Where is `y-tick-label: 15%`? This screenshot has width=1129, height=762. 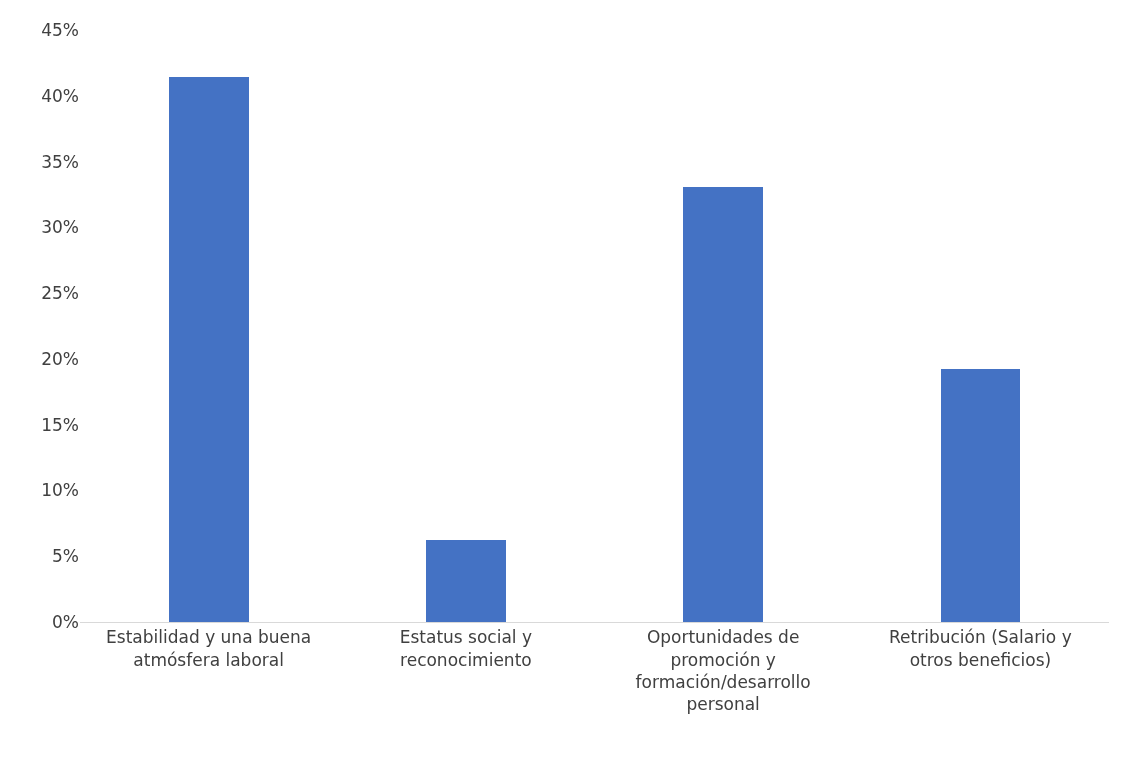
y-tick-label: 15% is located at coordinates (60, 424).